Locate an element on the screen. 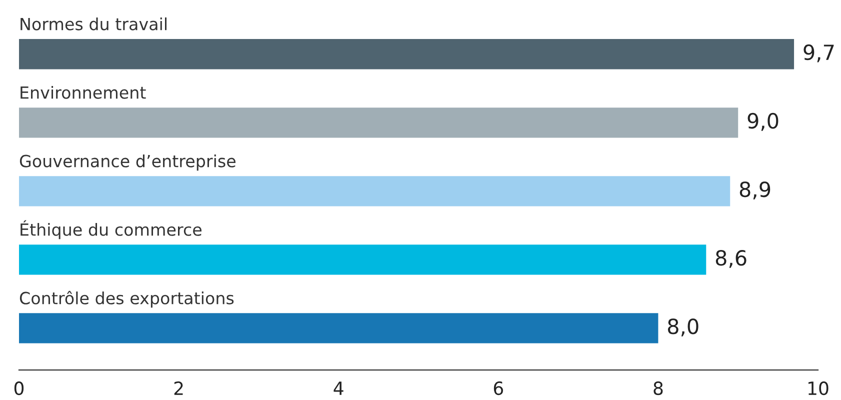 The width and height of the screenshot is (841, 400). y-tick-label: Gouvernance d’entreprise is located at coordinates (128, 162).